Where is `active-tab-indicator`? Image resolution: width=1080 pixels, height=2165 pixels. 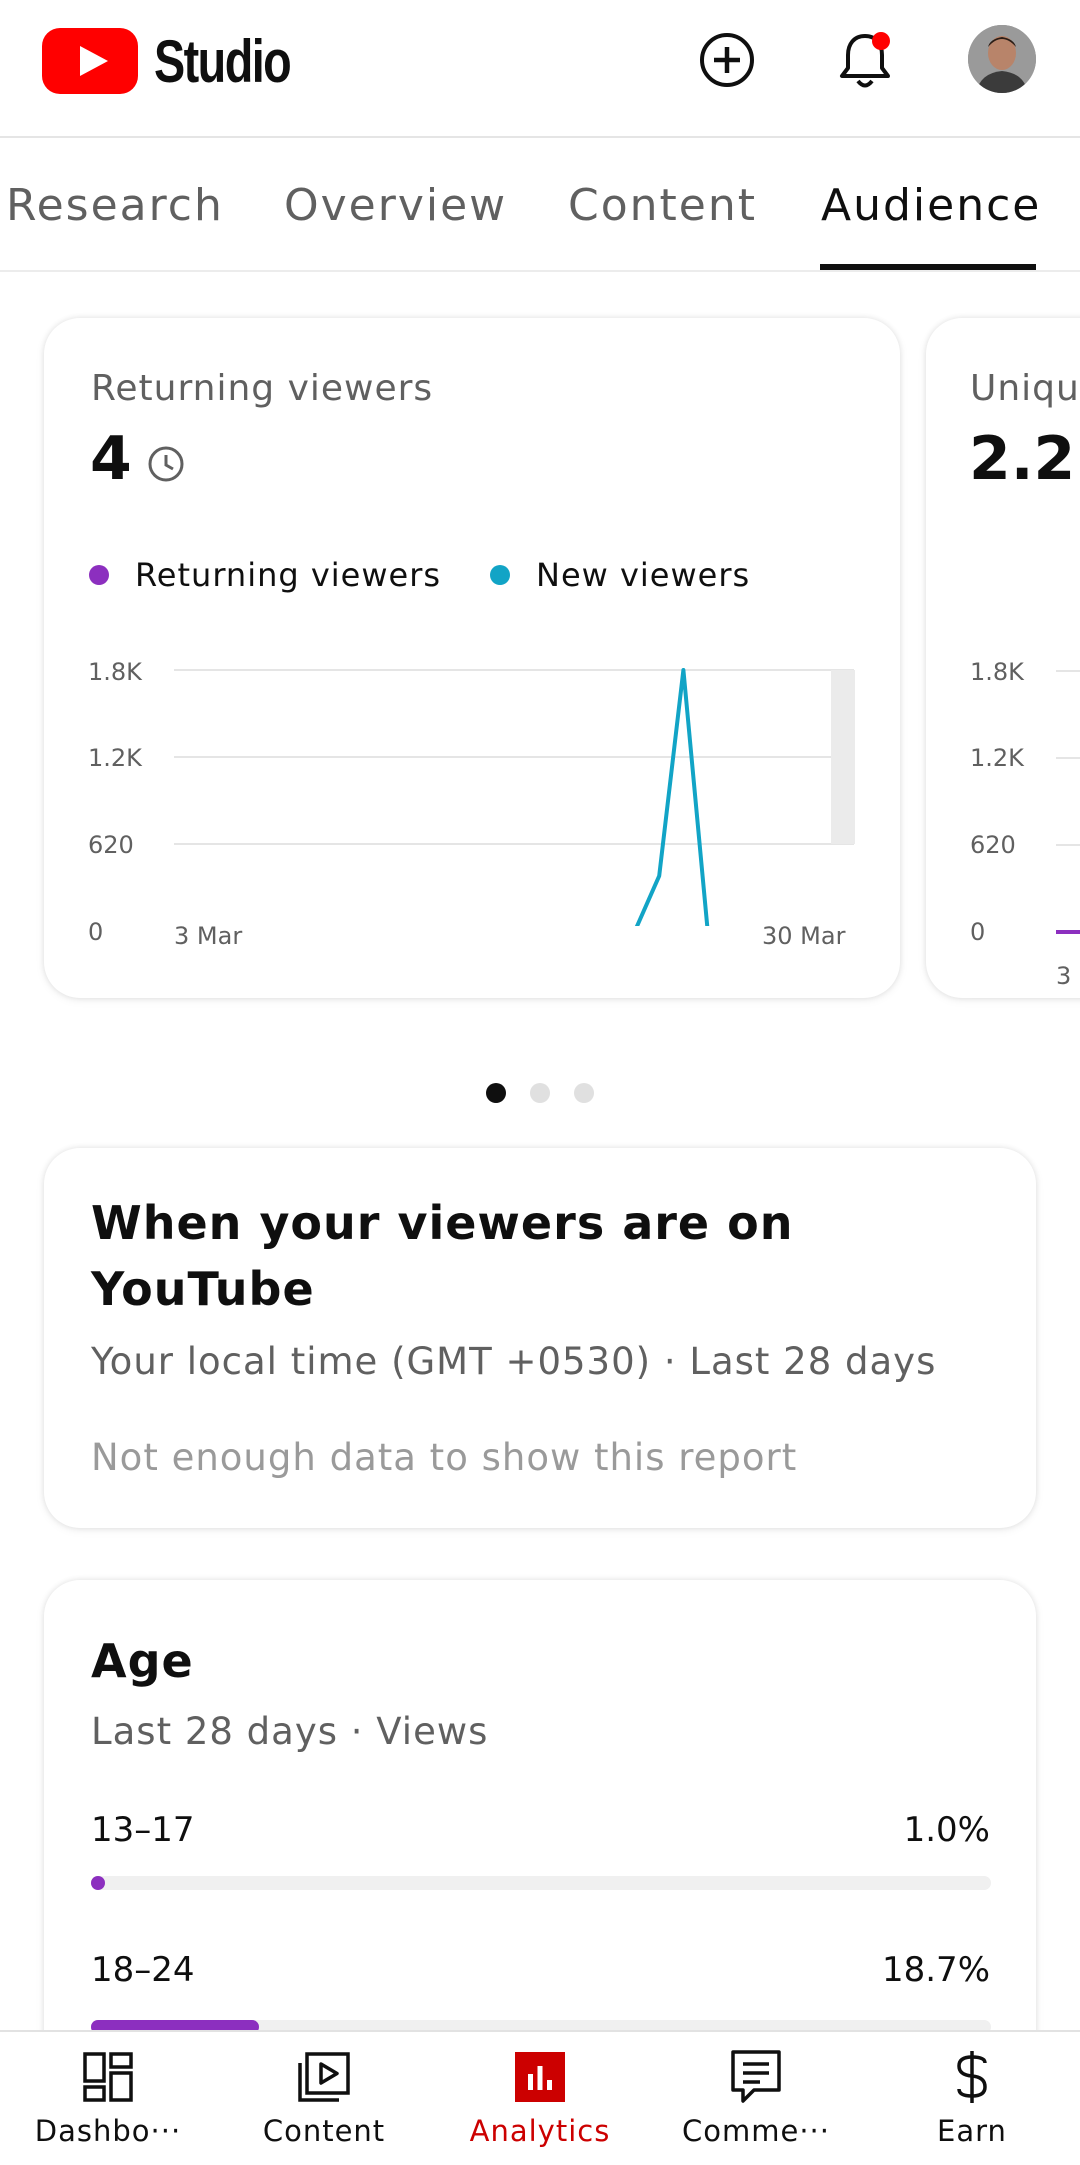
active-tab-indicator is located at coordinates (928, 267).